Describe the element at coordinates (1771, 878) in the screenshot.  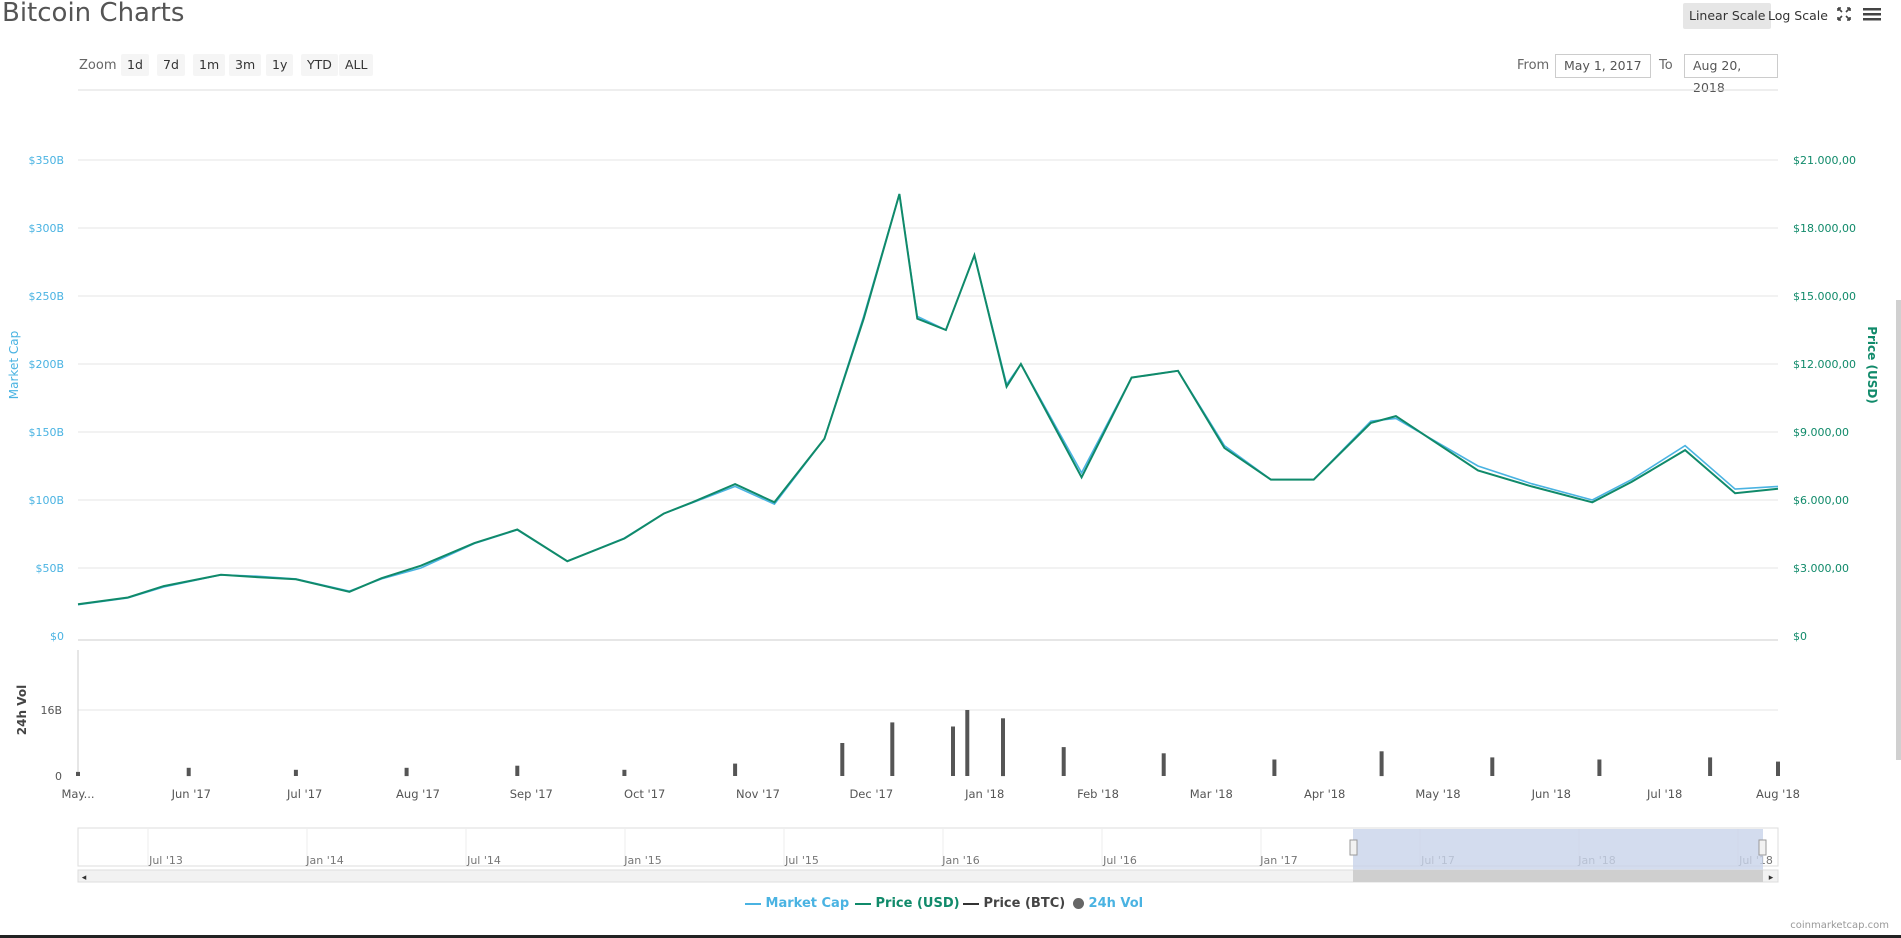
I see `navigator-scroll-right-arrow: ▸` at that location.